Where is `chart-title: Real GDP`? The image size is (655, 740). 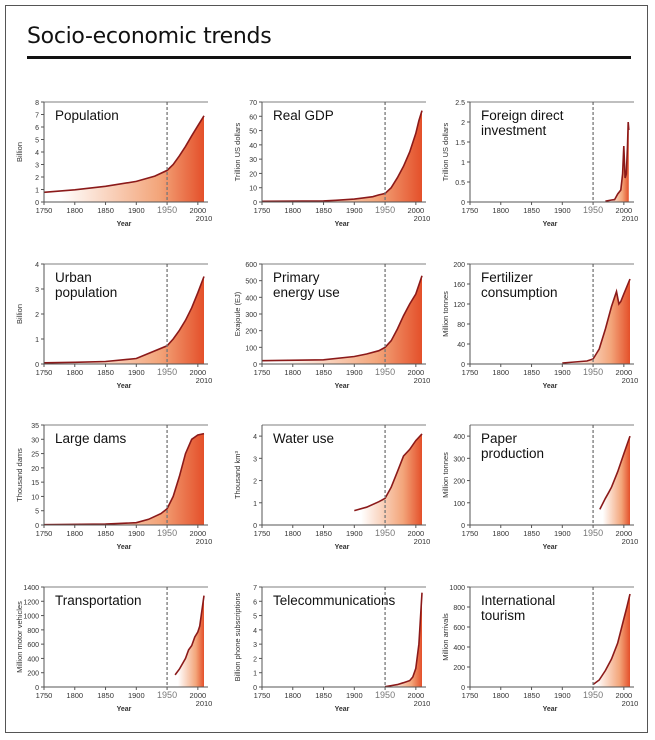
chart-title: Real GDP is located at coordinates (303, 115).